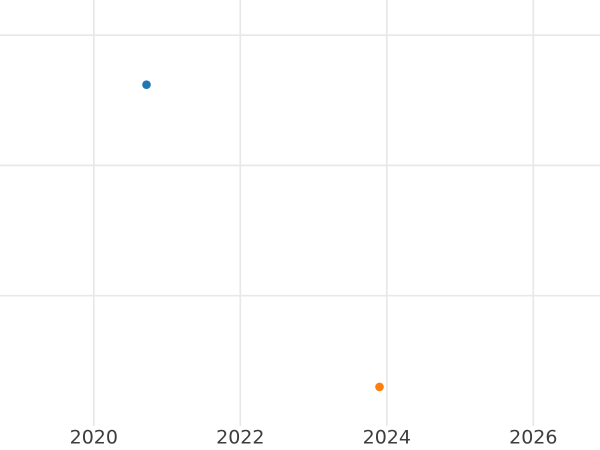  I want to click on x-tick-label: 2022, so click(240, 438).